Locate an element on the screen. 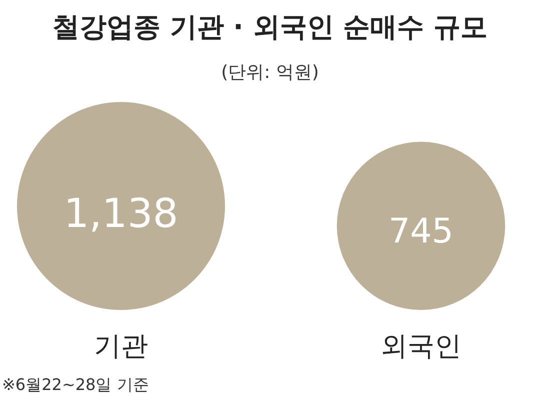  category: 외국인 is located at coordinates (421, 346).